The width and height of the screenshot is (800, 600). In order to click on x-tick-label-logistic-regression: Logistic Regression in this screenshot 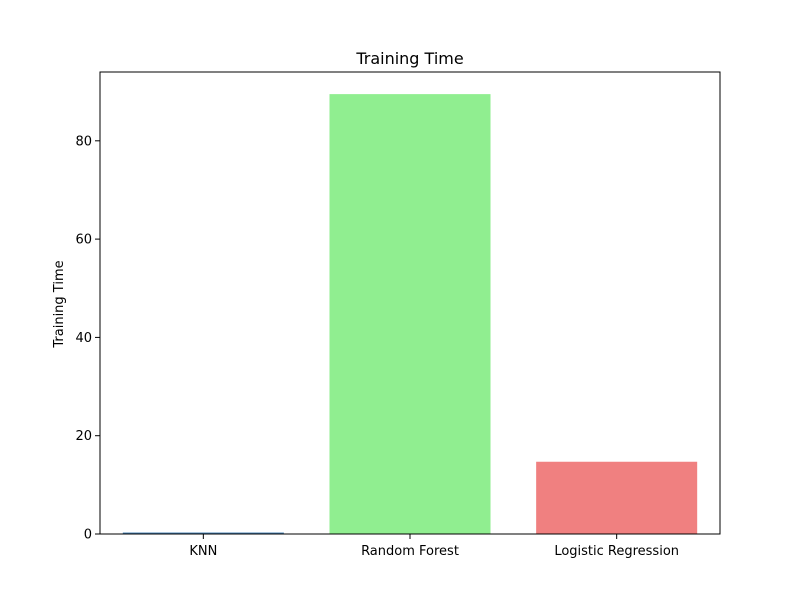, I will do `click(616, 551)`.